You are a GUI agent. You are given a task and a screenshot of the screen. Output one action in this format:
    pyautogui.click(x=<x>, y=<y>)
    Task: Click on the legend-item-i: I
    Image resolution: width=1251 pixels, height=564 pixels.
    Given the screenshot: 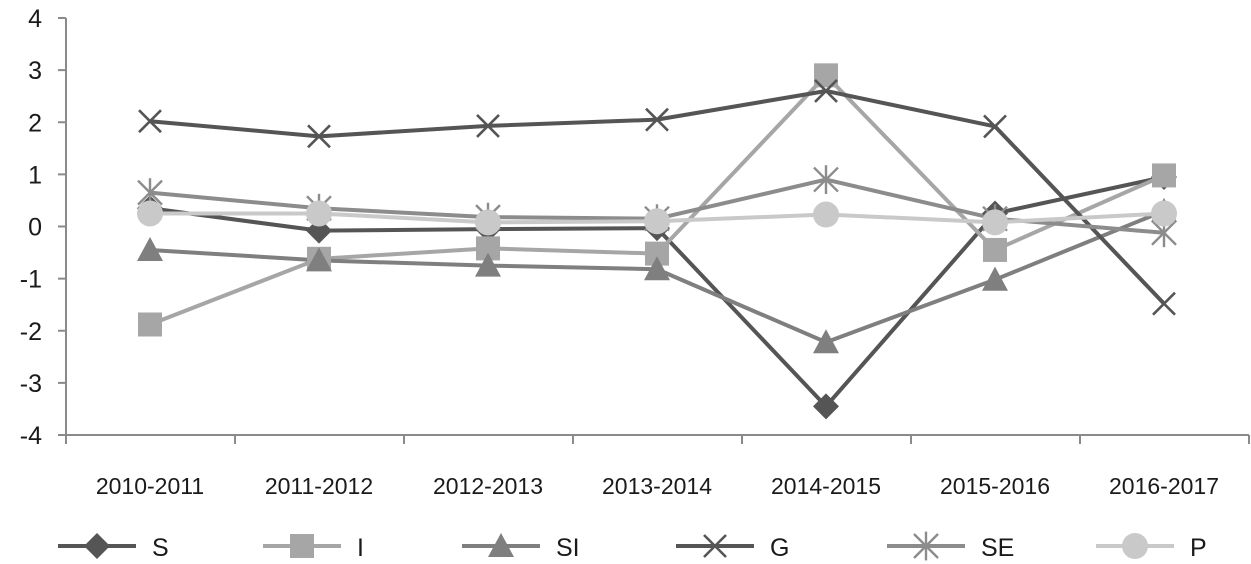 What is the action you would take?
    pyautogui.click(x=313, y=548)
    